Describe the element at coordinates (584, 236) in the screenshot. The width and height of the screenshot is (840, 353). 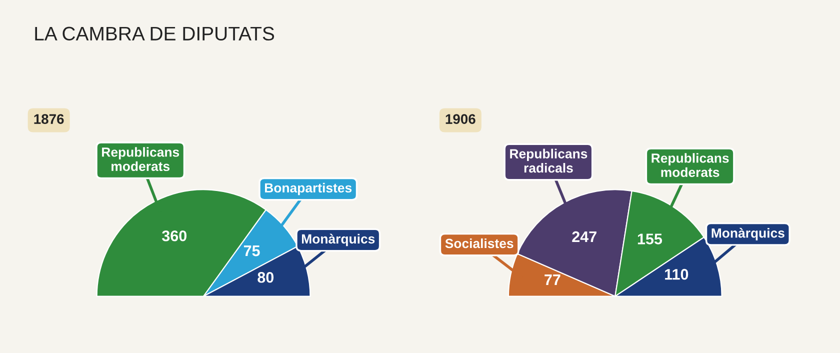
I see `data-label: 247` at that location.